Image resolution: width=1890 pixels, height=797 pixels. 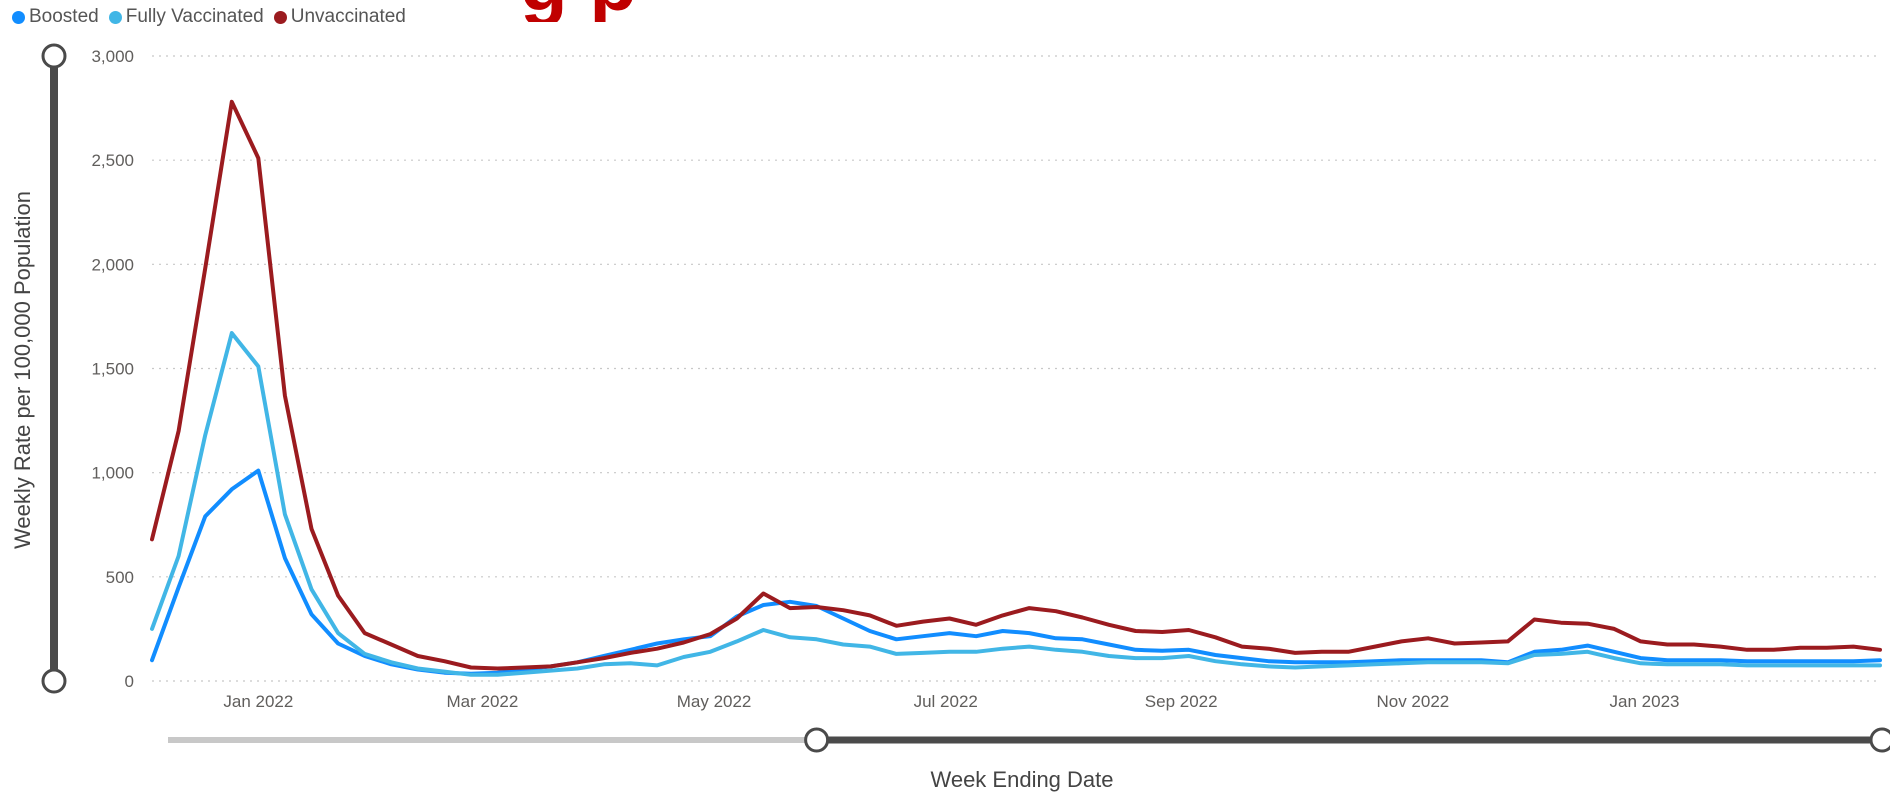 What do you see at coordinates (112, 264) in the screenshot?
I see `y-tick-label: 2,000` at bounding box center [112, 264].